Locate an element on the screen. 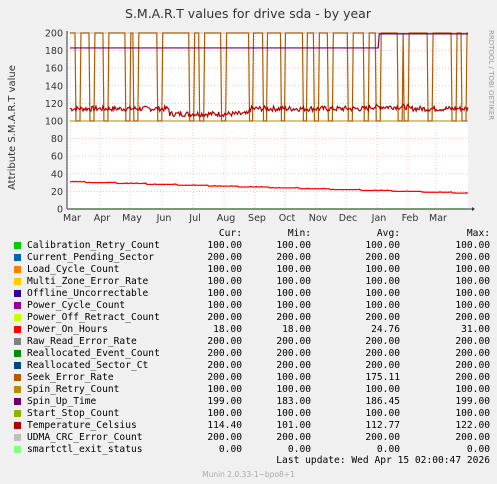 The width and height of the screenshot is (497, 484). y-tick-label: 0 is located at coordinates (60, 210).